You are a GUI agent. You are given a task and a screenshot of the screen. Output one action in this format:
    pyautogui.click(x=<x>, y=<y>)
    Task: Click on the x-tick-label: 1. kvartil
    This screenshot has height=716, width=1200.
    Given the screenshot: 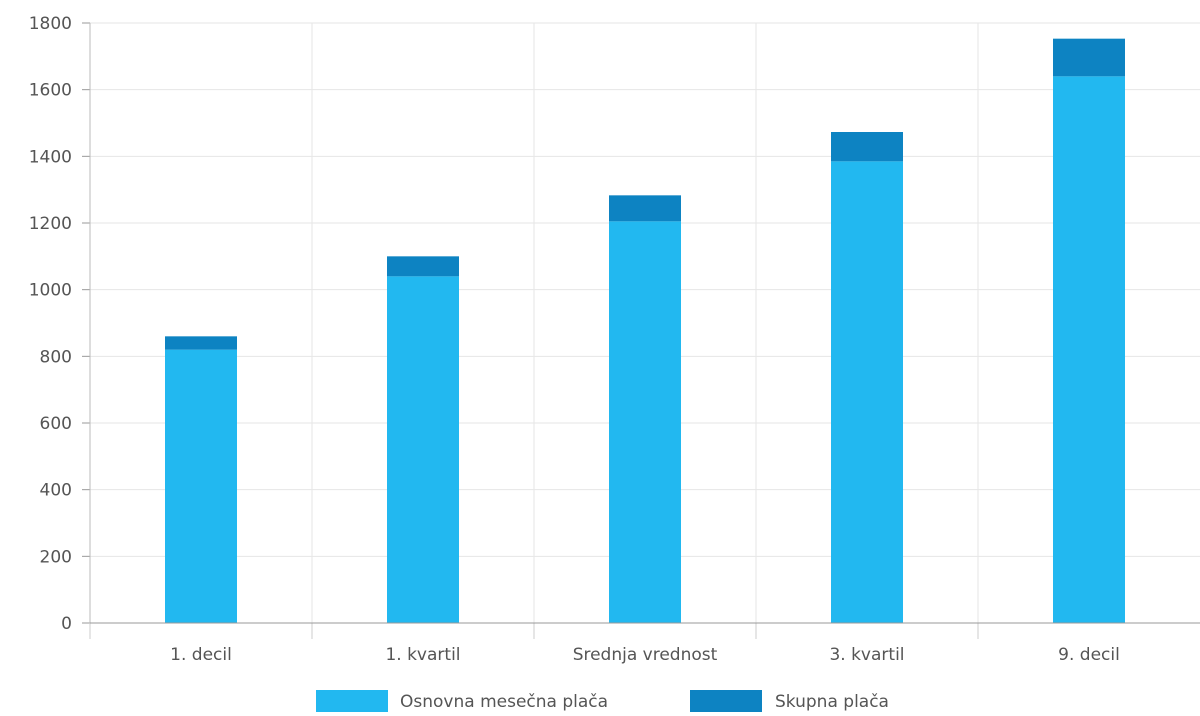 What is the action you would take?
    pyautogui.click(x=422, y=655)
    